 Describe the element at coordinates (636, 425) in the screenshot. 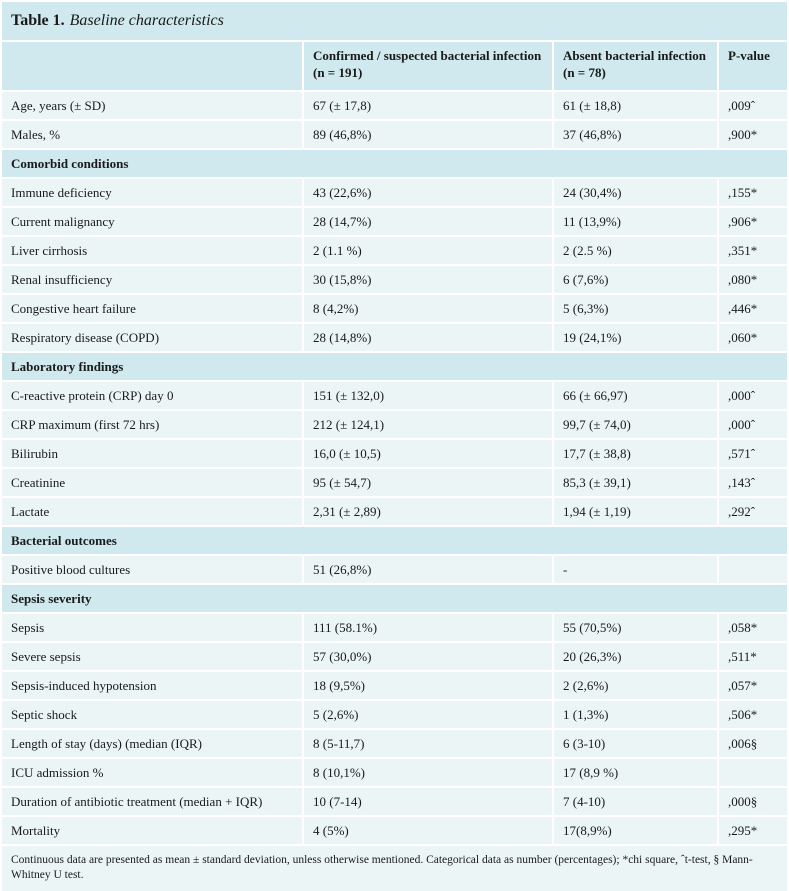

I see `absent-value: 99,7 (± 74,0)` at that location.